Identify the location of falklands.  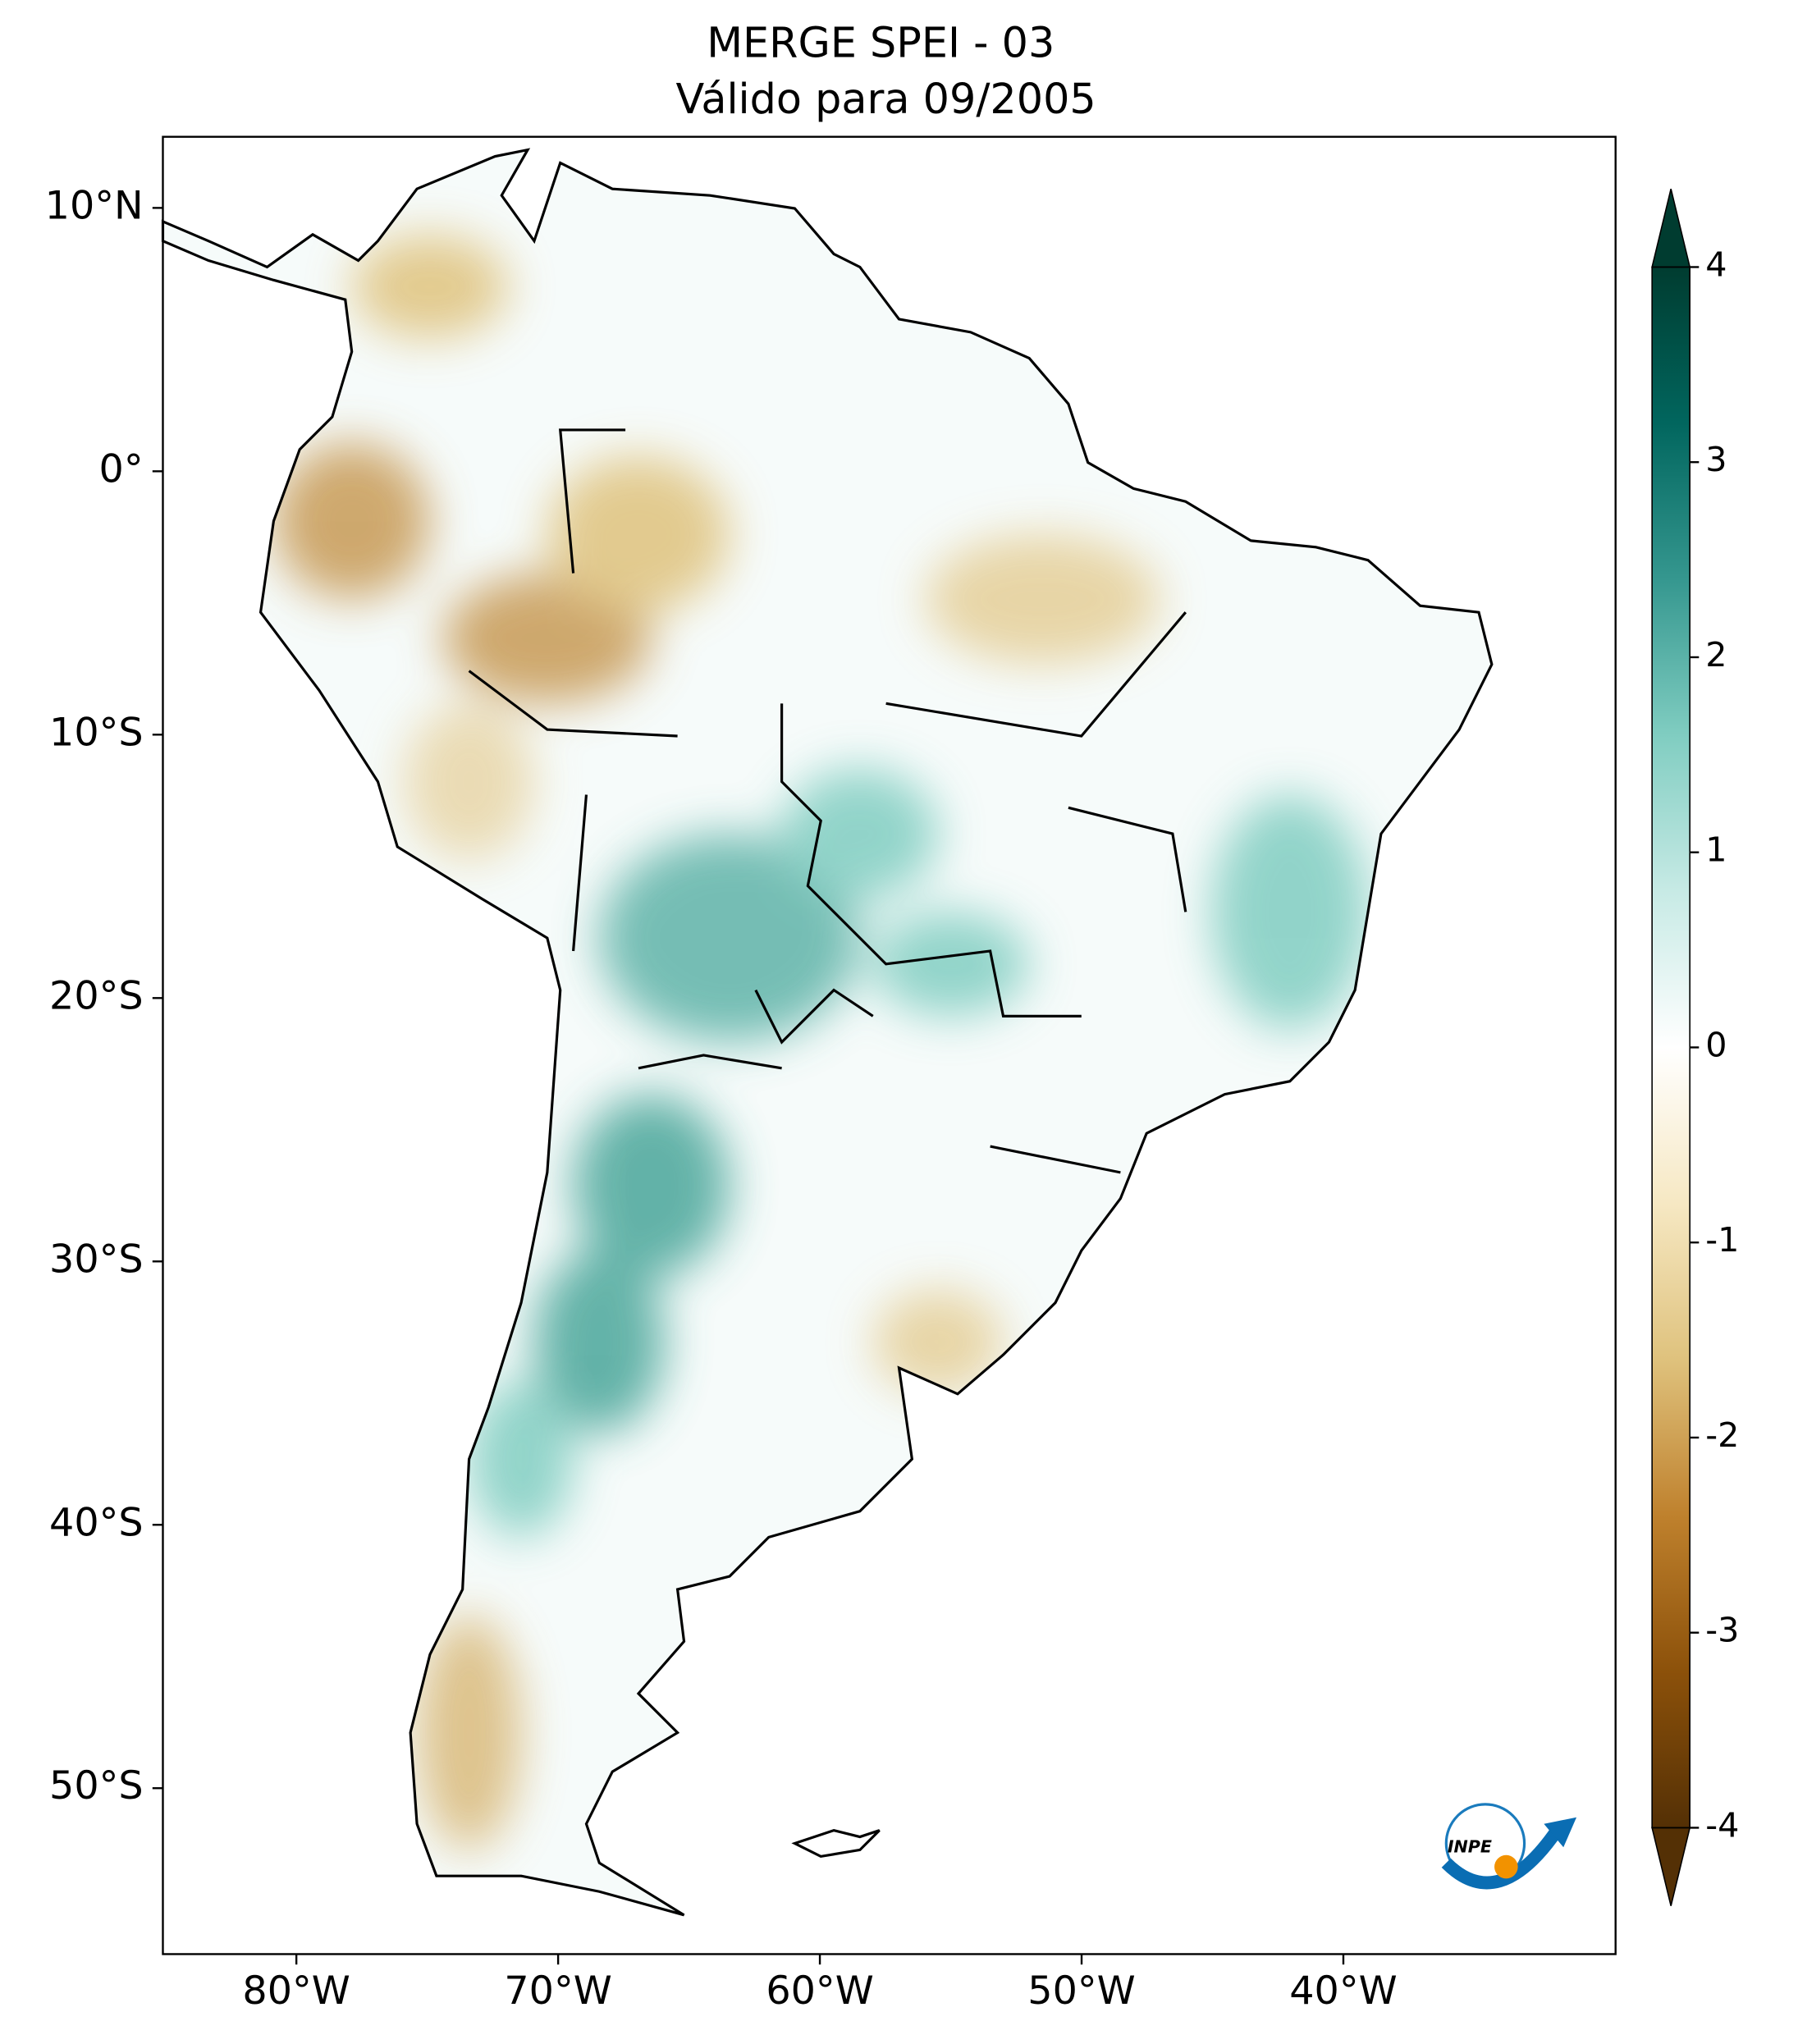
(836, 1843).